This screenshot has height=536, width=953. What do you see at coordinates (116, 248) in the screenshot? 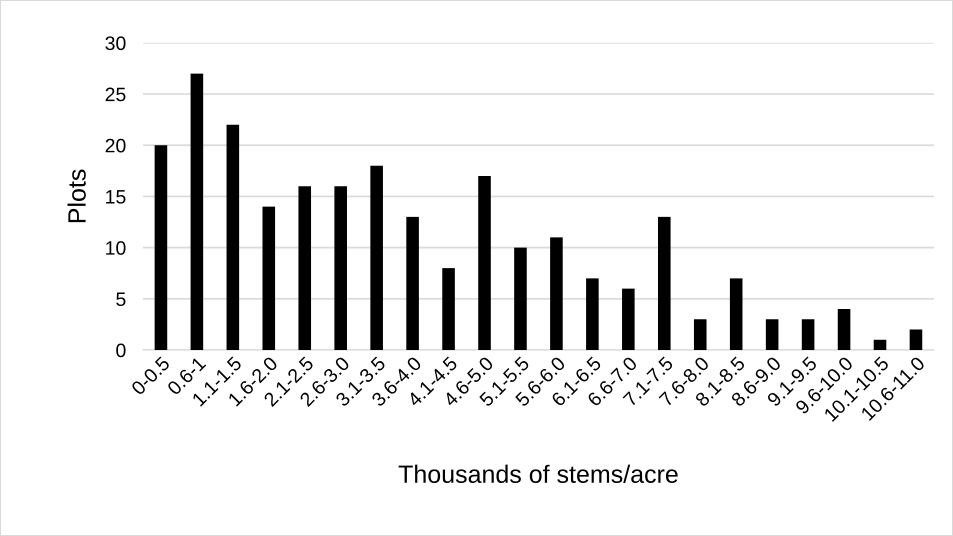
I see `y-tick-label: 10` at bounding box center [116, 248].